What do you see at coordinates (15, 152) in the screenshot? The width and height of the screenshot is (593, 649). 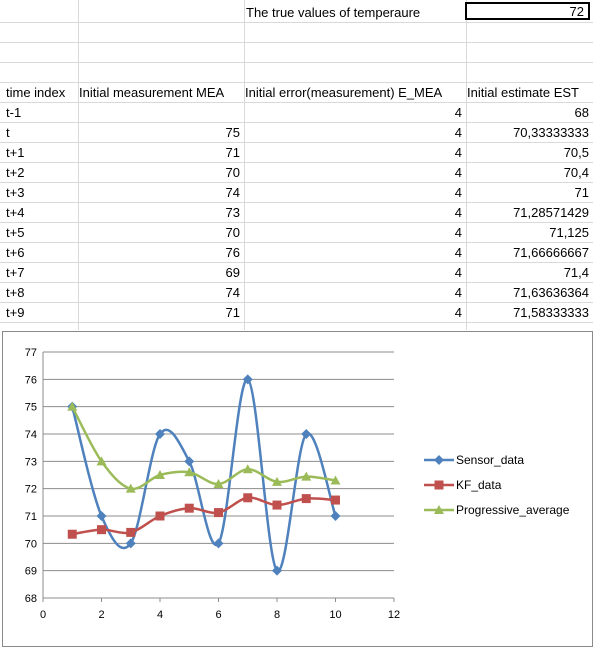 I see `time-index-cell: t+1` at bounding box center [15, 152].